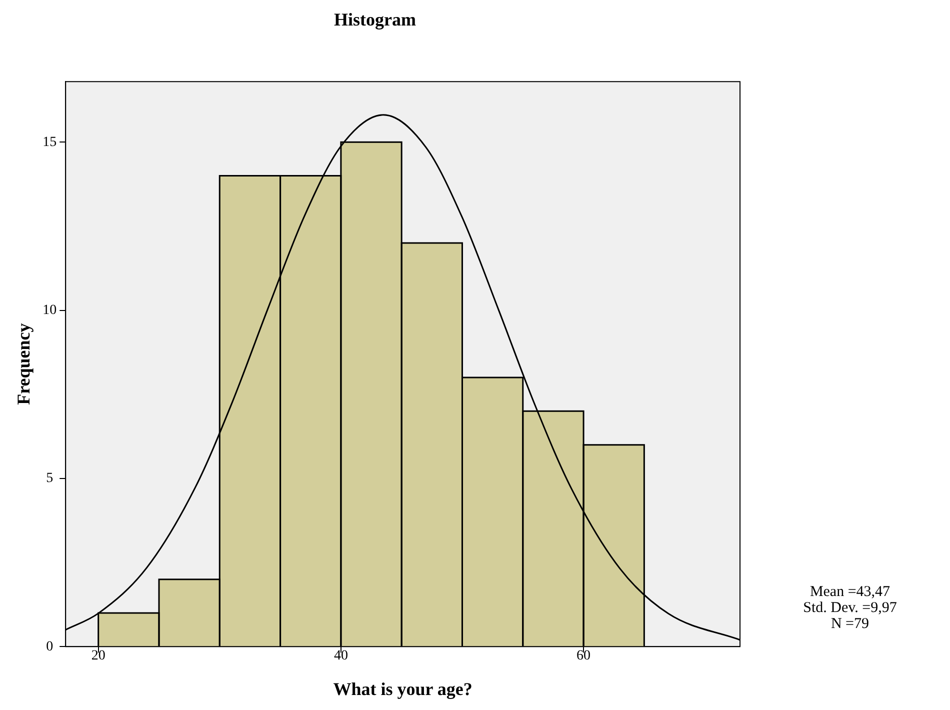 The width and height of the screenshot is (950, 710). I want to click on x-tick-label: 20, so click(98, 656).